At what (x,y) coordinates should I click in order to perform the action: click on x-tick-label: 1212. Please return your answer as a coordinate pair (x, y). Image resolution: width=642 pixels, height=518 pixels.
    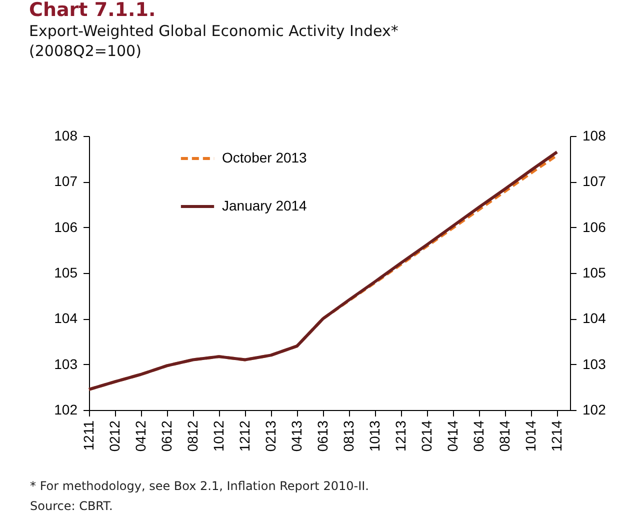
    Looking at the image, I should click on (244, 436).